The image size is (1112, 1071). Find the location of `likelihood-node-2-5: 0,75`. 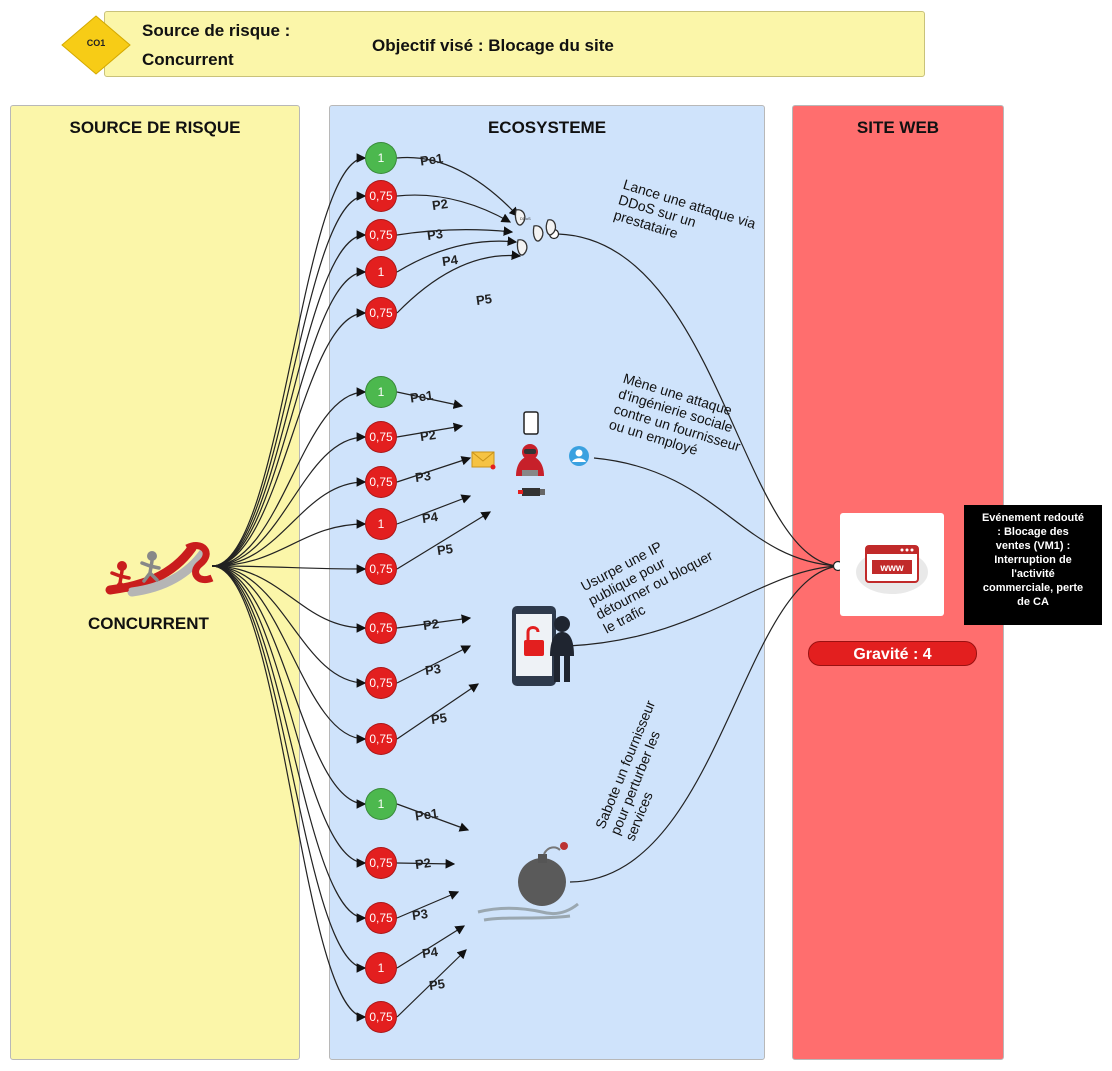

likelihood-node-2-5: 0,75 is located at coordinates (381, 569).